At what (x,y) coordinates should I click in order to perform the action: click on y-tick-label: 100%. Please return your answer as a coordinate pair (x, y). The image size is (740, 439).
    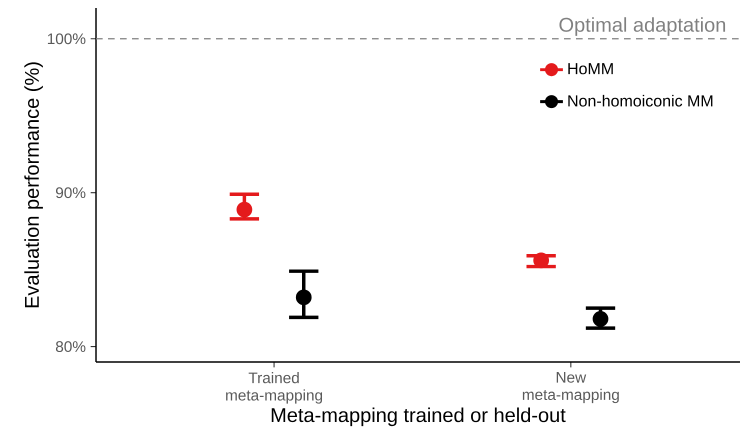
    Looking at the image, I should click on (67, 38).